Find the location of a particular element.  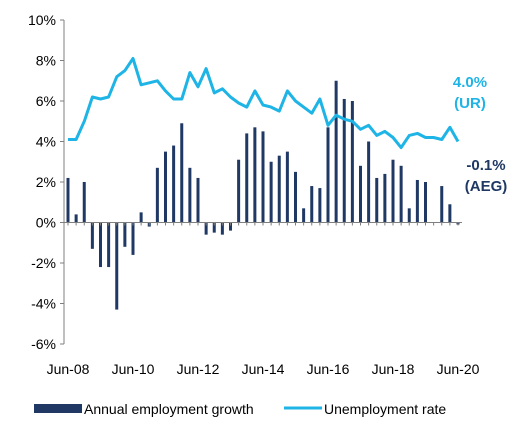

y-tick-label: -6% is located at coordinates (43, 344).